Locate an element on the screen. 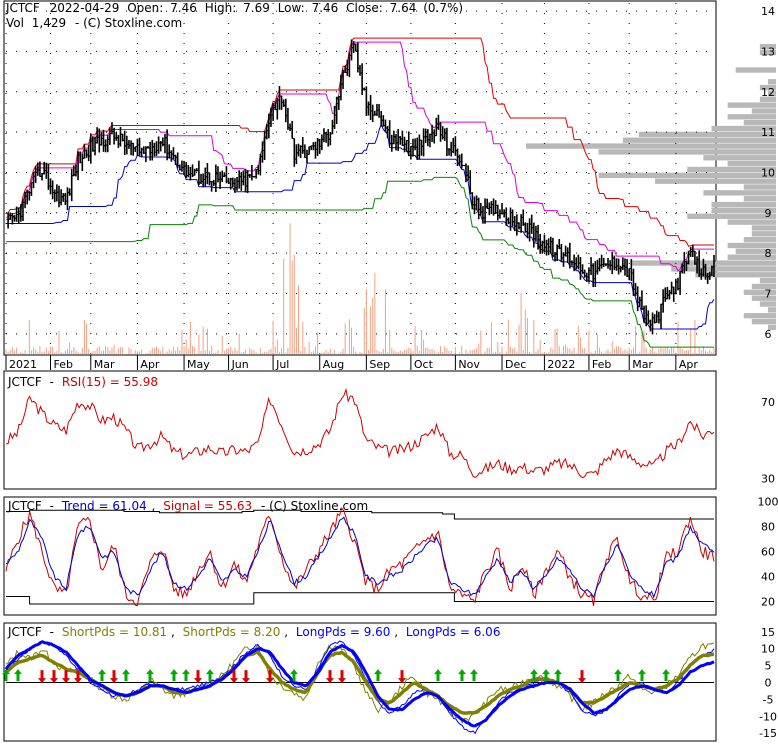  open-label: Open: is located at coordinates (145, 8).